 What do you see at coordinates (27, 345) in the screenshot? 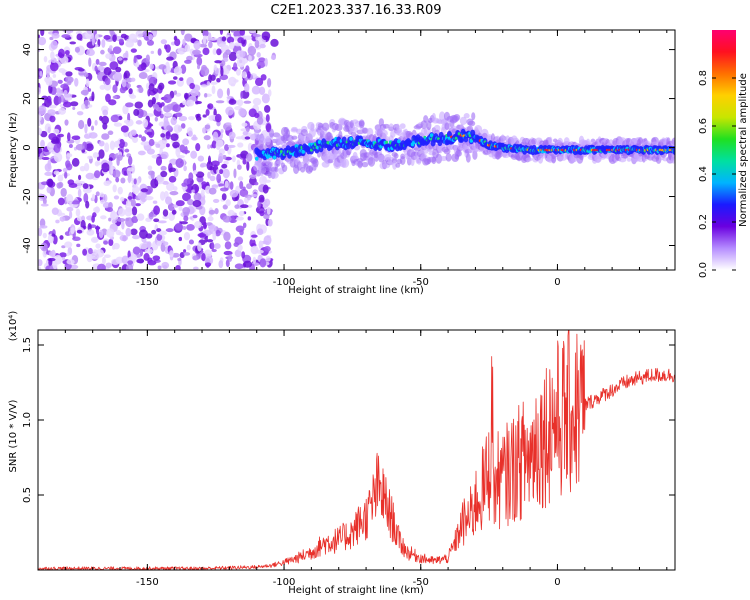
I see `y-tick-label: 1.5` at bounding box center [27, 345].